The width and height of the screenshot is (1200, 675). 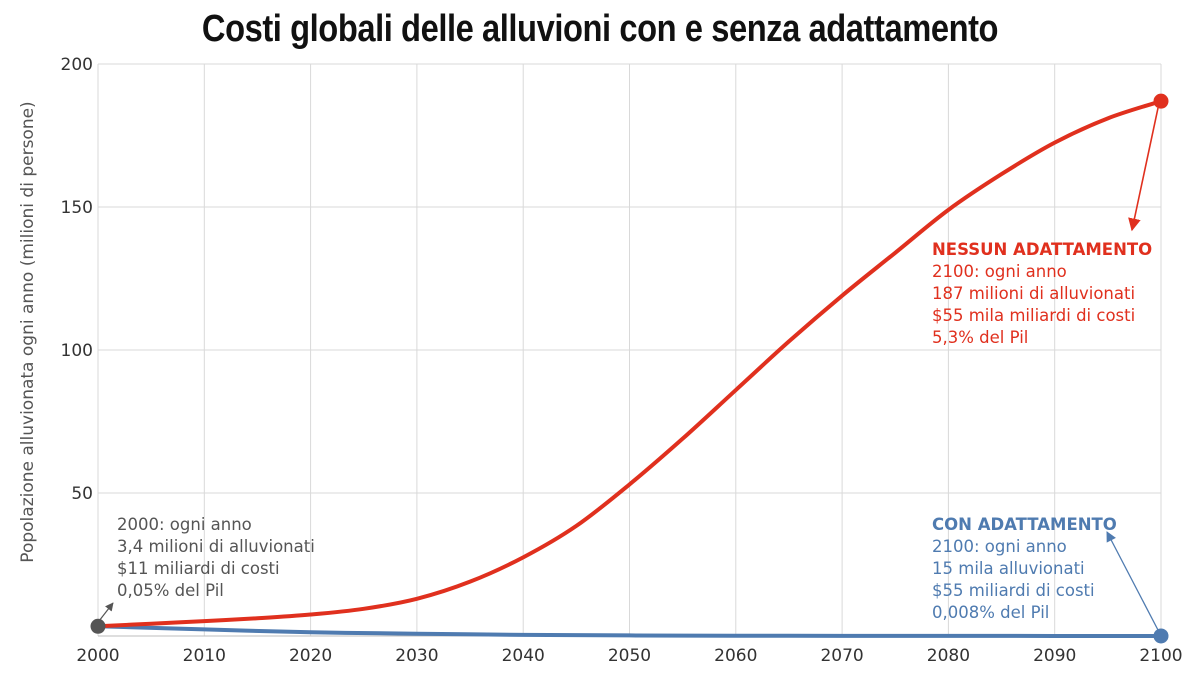 What do you see at coordinates (198, 568) in the screenshot?
I see `annotation-start-line-3: $11 miliardi di costi` at bounding box center [198, 568].